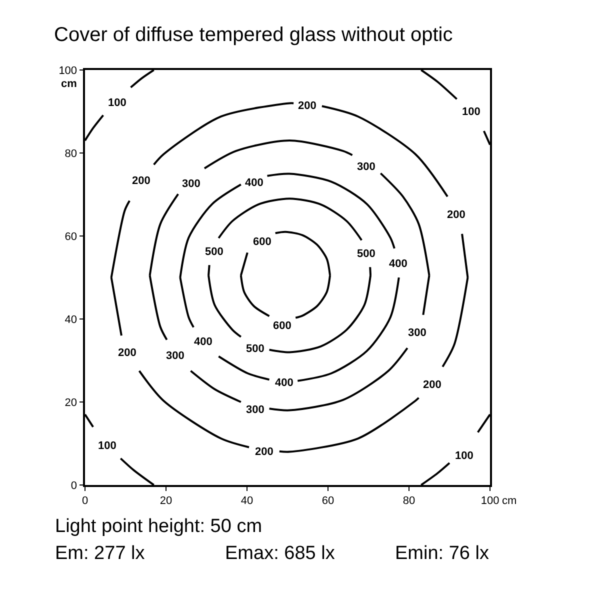  Describe the element at coordinates (409, 500) in the screenshot. I see `x-tick-label: 80` at that location.